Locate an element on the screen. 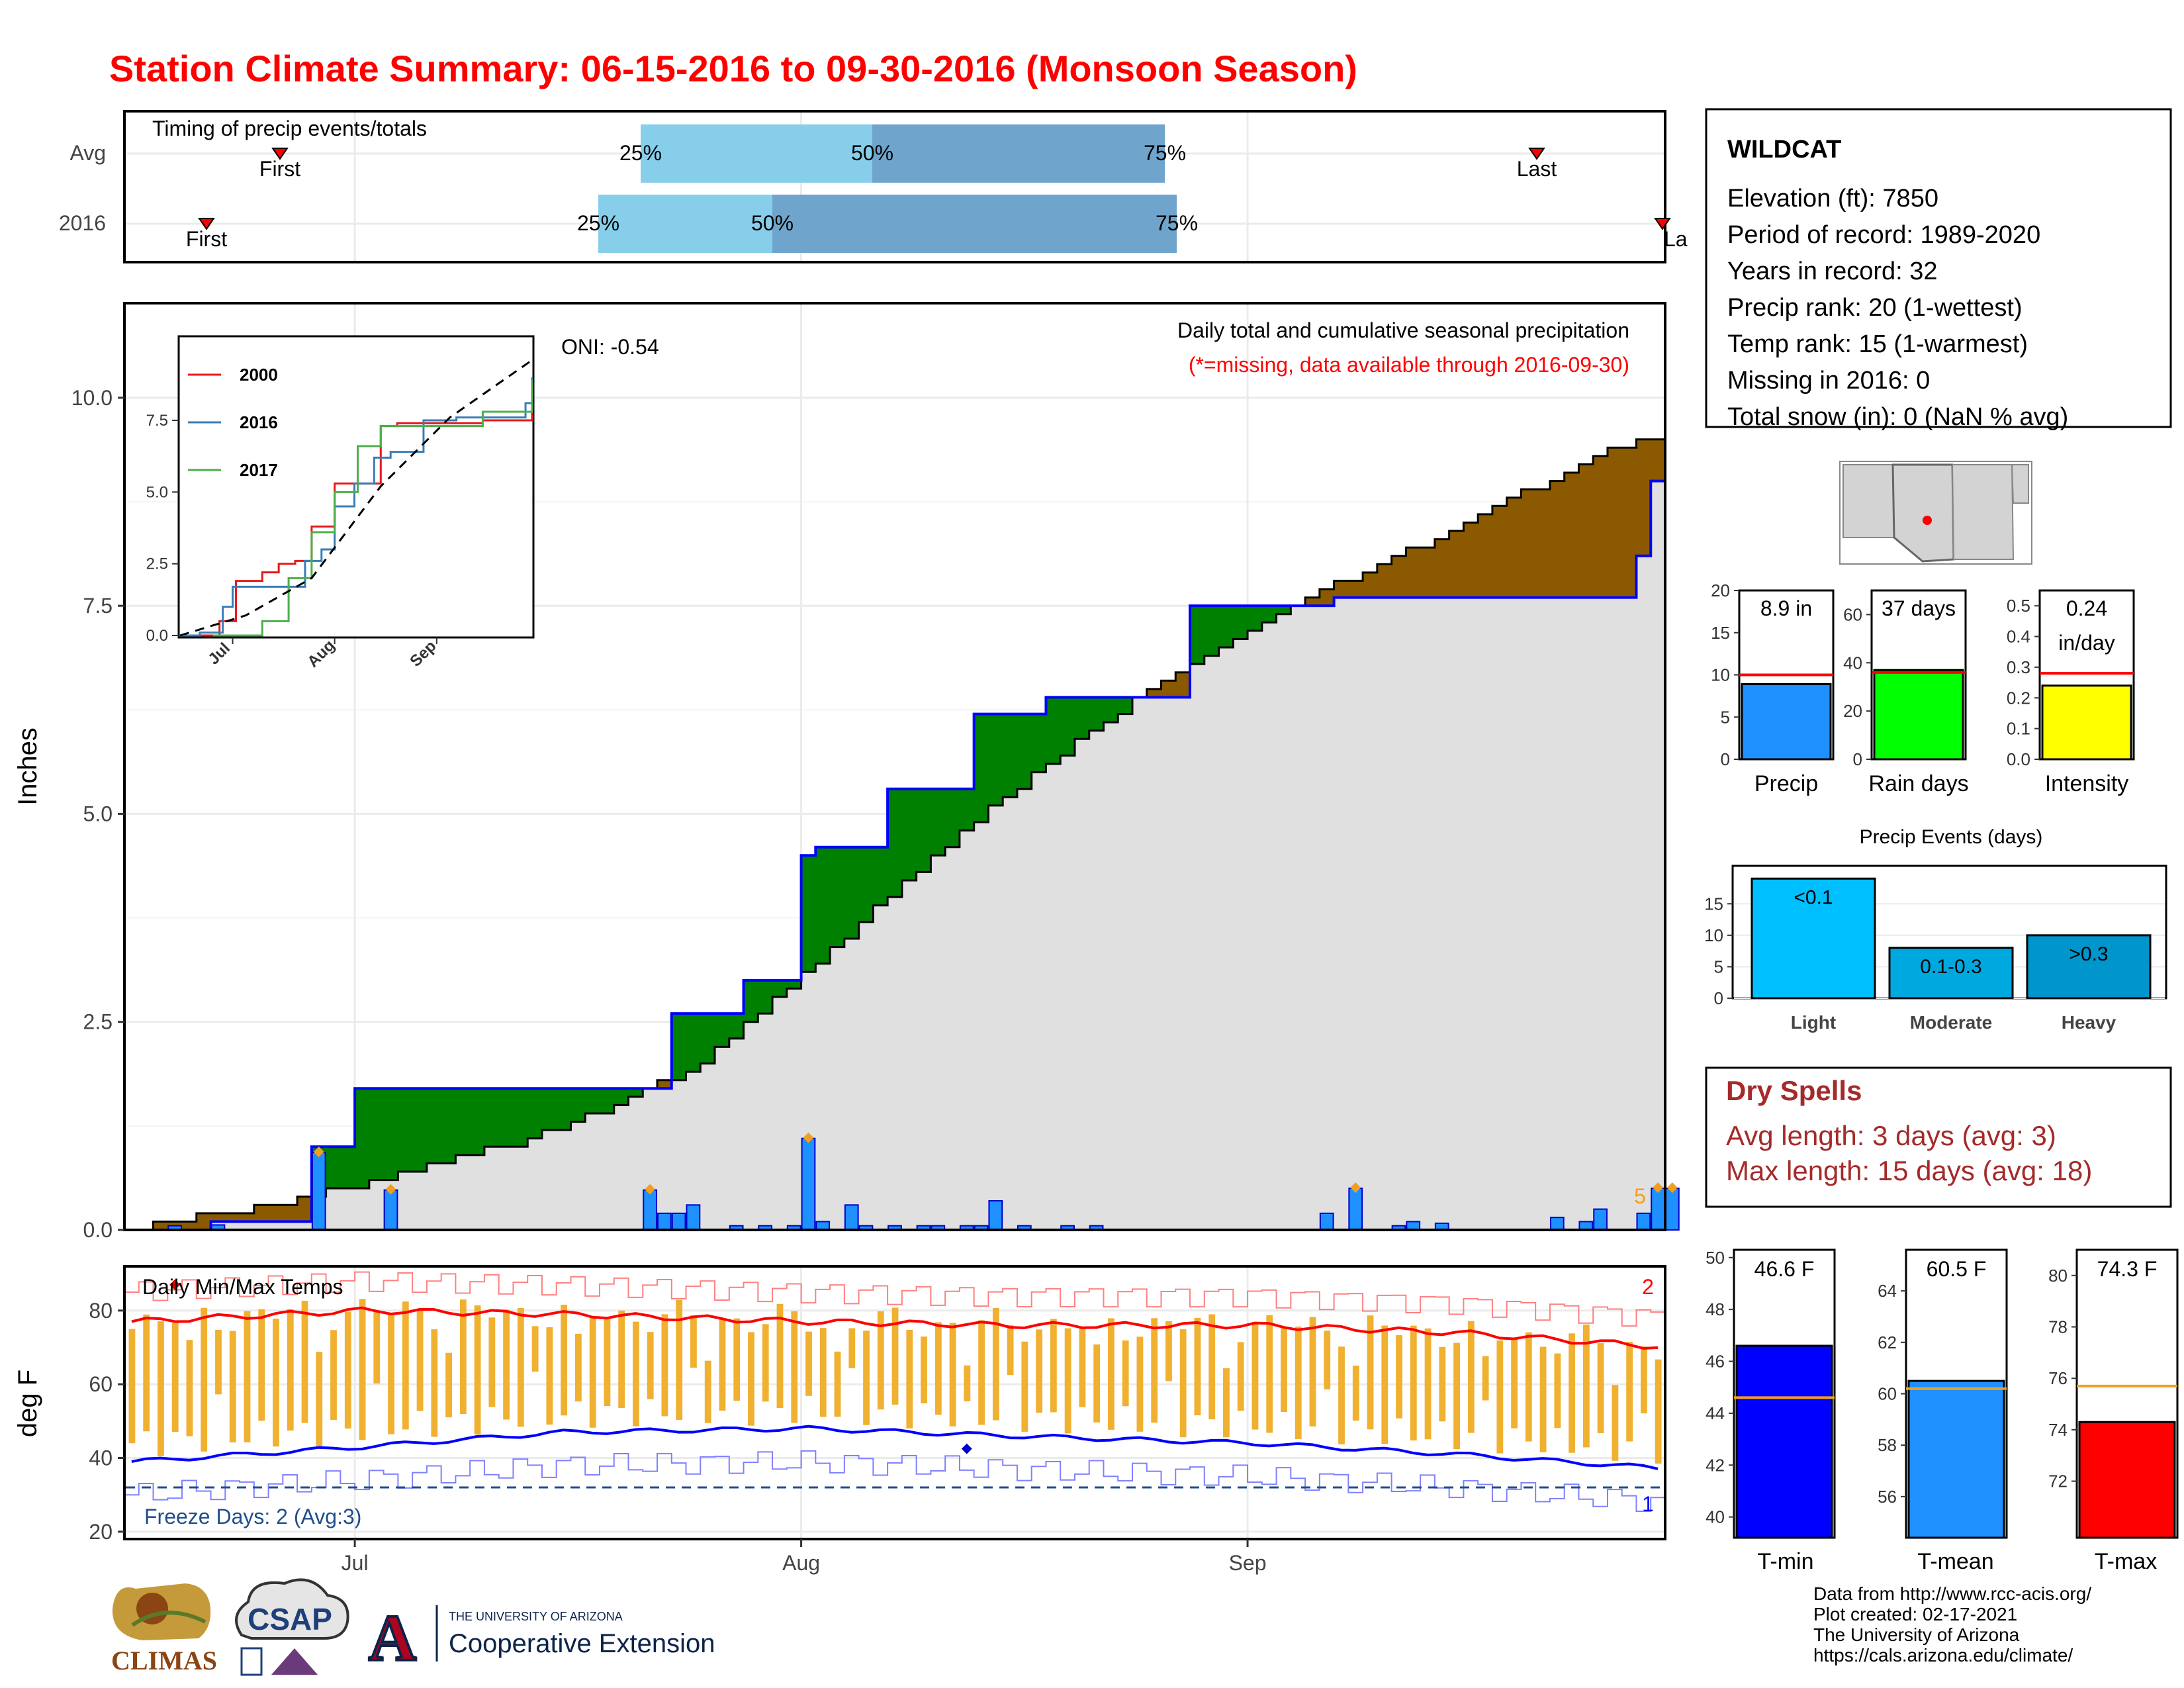  freeze-days-label: Freeze Days: 2 (Avg:3) is located at coordinates (252, 1516).